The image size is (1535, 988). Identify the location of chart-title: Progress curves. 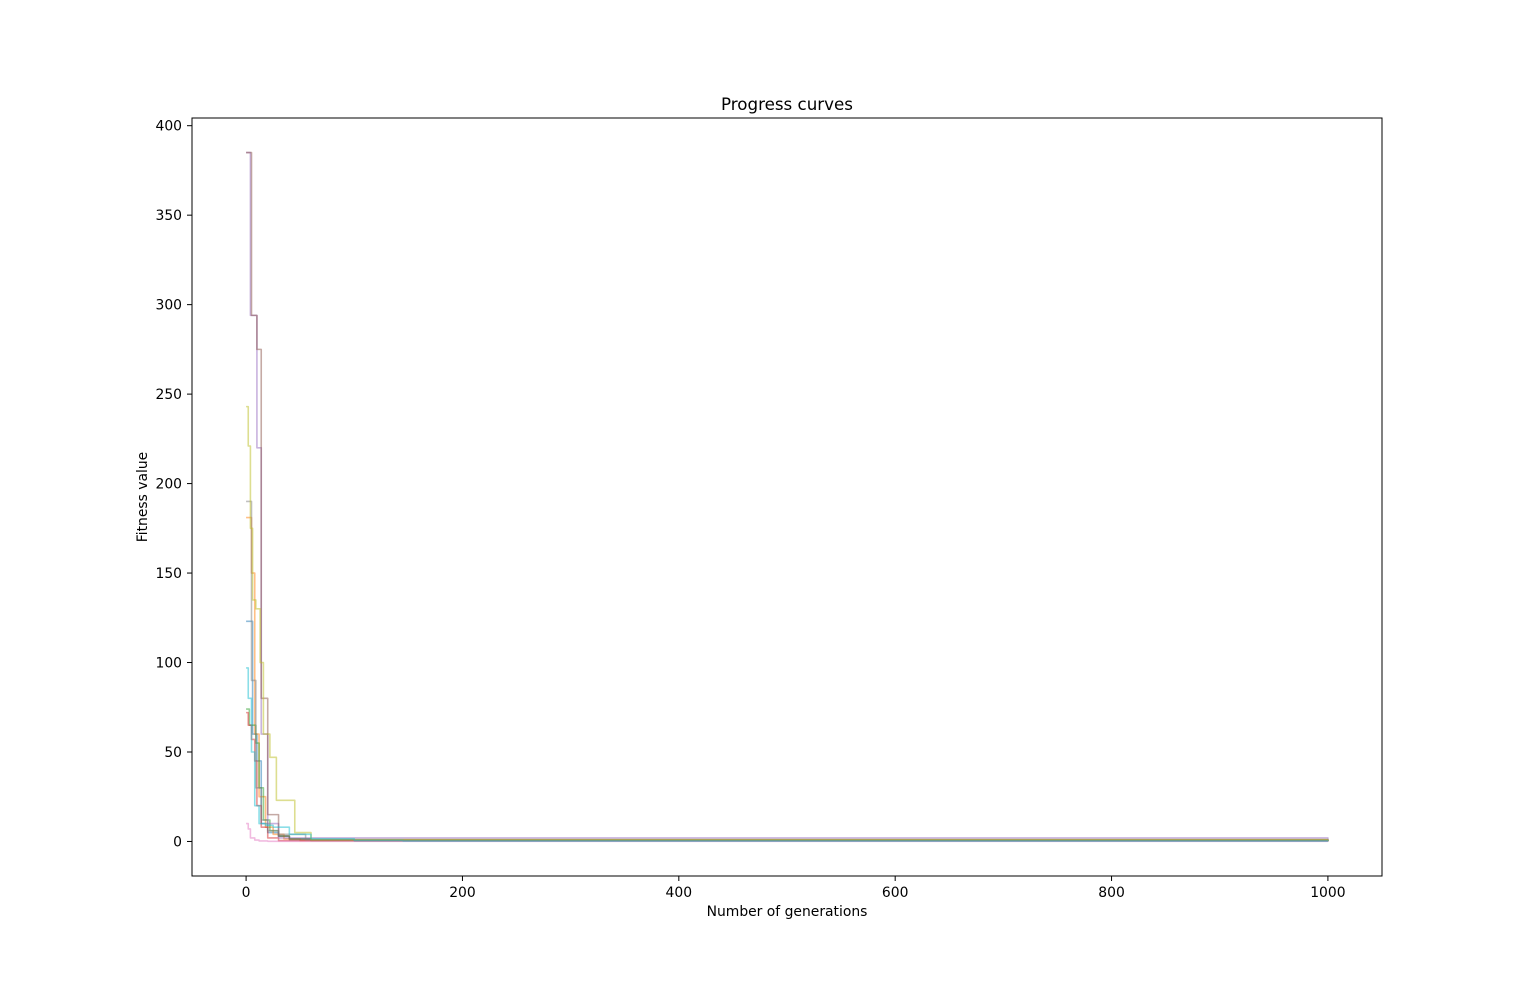
(787, 104).